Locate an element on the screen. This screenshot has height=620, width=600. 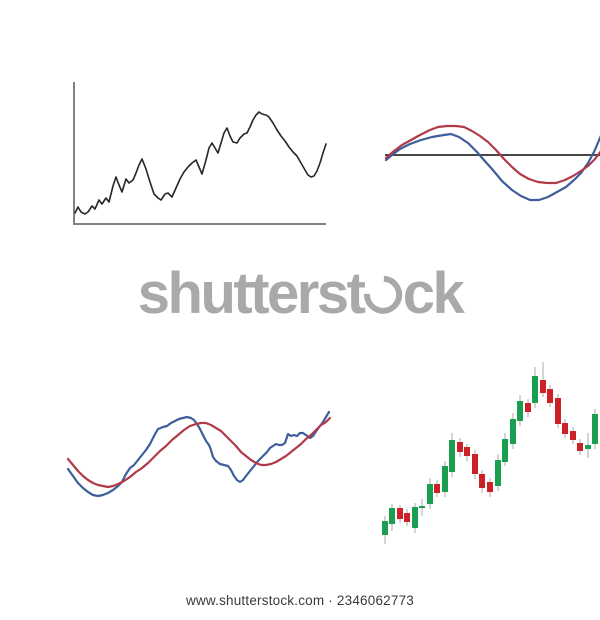
shutterstock-watermark: shutterst ck is located at coordinates (300, 294).